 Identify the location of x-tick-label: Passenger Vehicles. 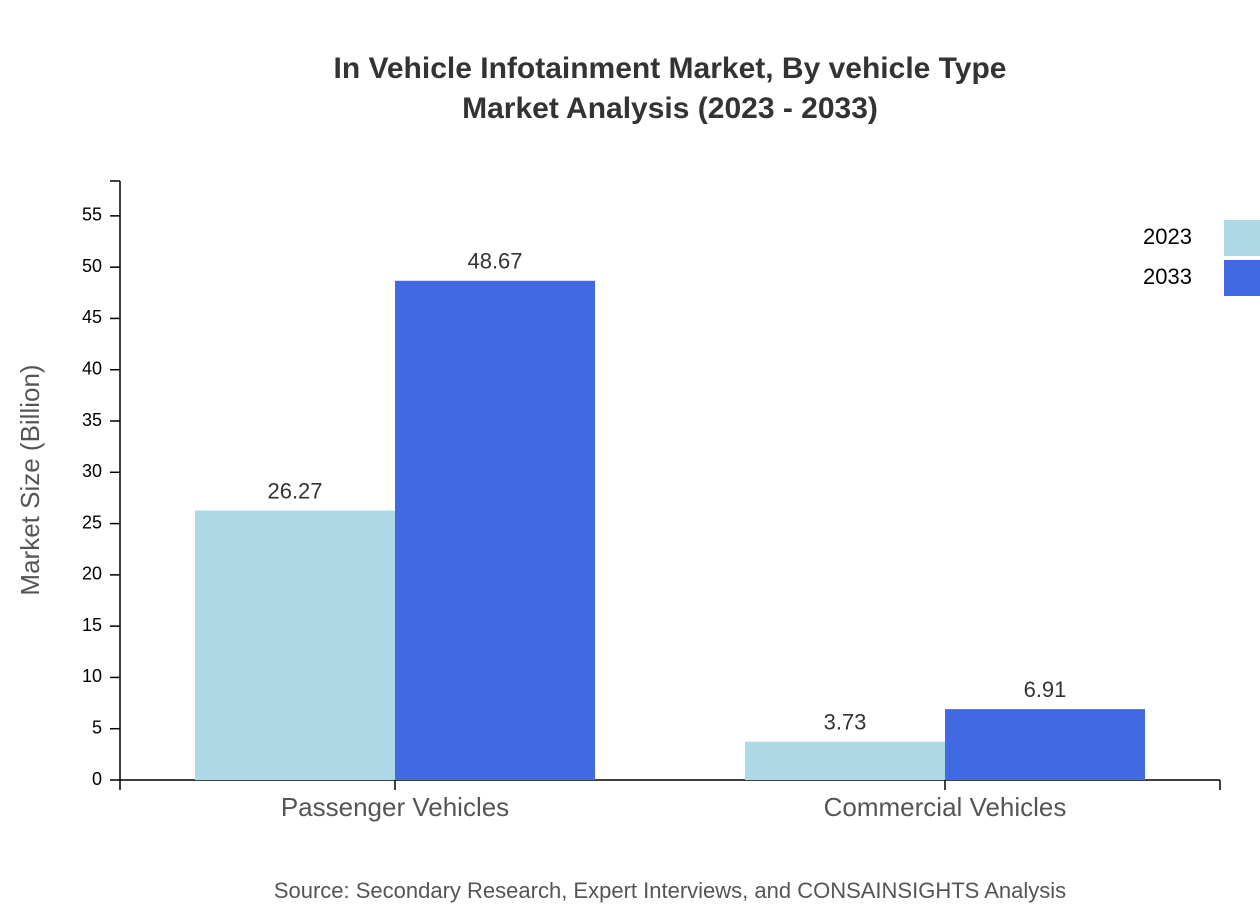
(395, 807).